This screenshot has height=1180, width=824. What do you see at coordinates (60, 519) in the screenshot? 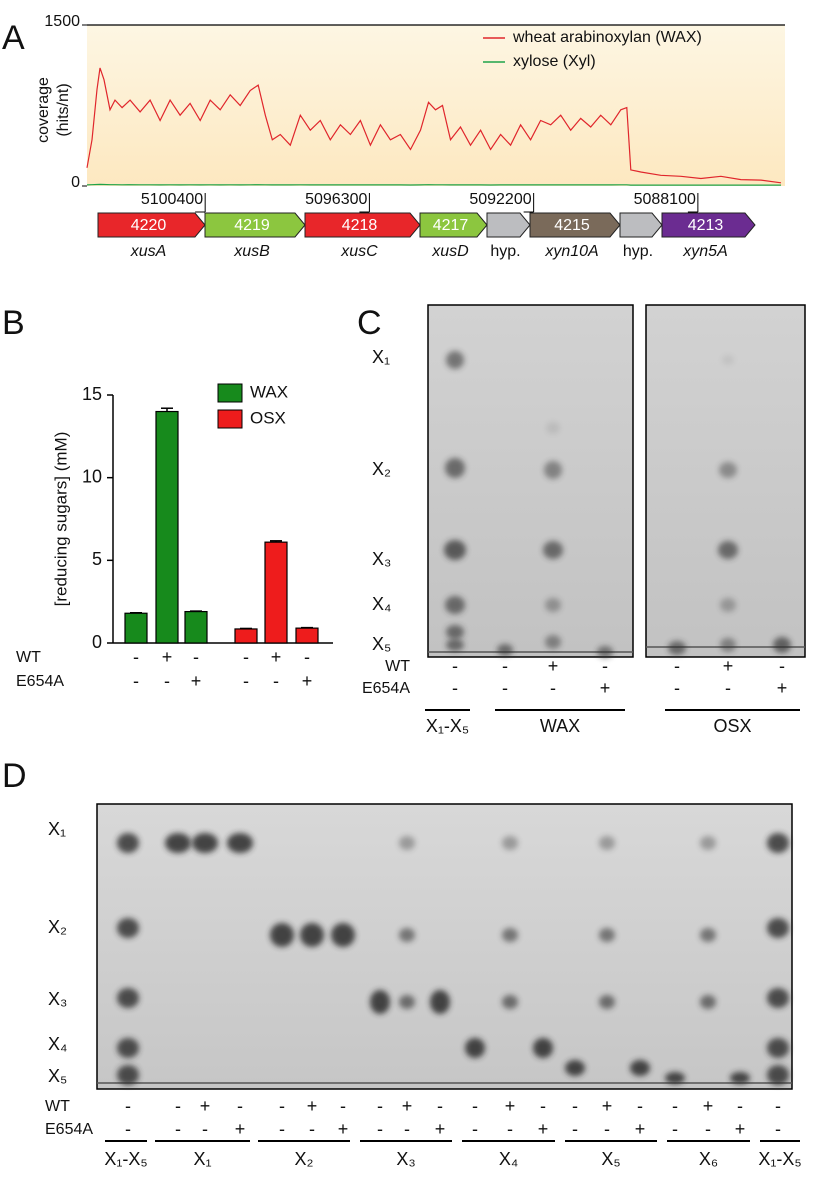
I see `y-axis-label: [reducing sugars] (mM)` at bounding box center [60, 519].